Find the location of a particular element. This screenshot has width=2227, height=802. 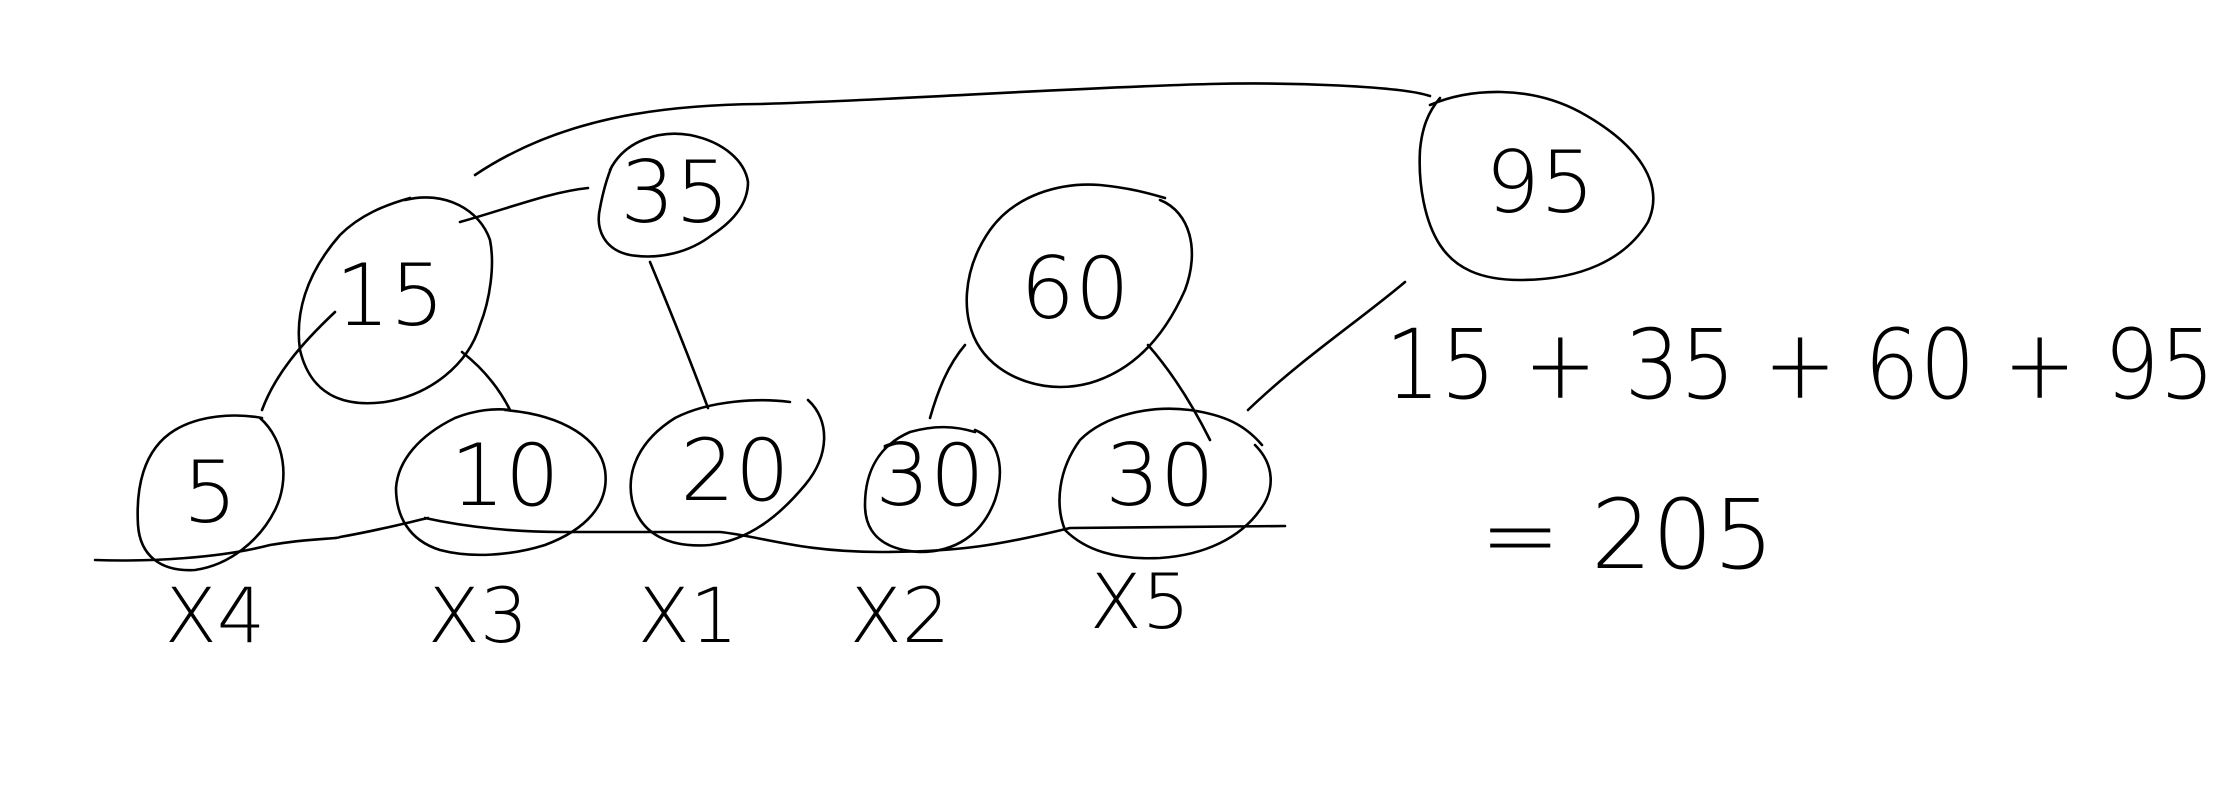

node-60-circle is located at coordinates (1079, 286).